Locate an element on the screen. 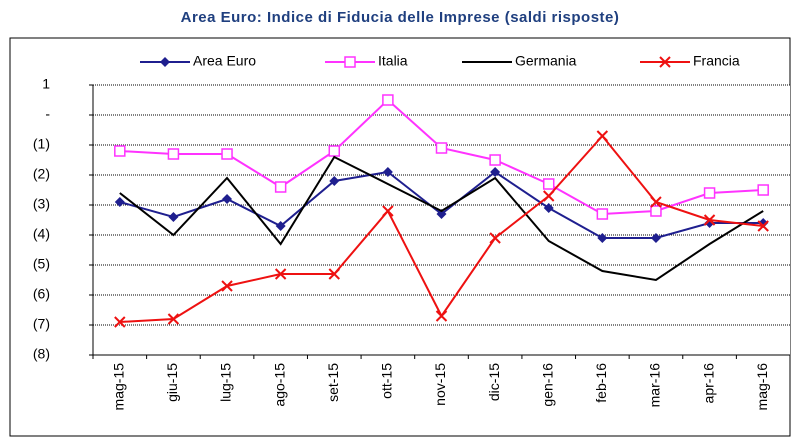 Image resolution: width=799 pixels, height=440 pixels. x-tick-label: nov-15 is located at coordinates (440, 384).